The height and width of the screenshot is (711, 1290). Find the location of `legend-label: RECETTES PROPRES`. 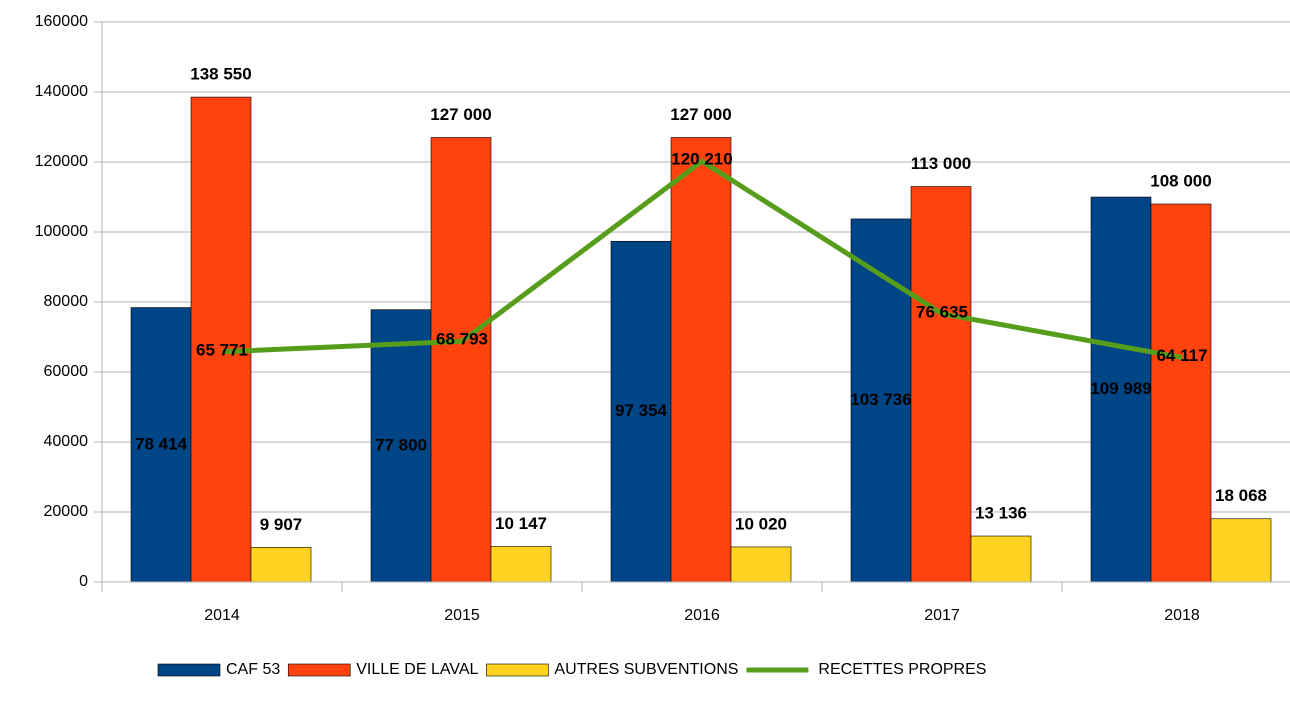

legend-label: RECETTES PROPRES is located at coordinates (902, 669).